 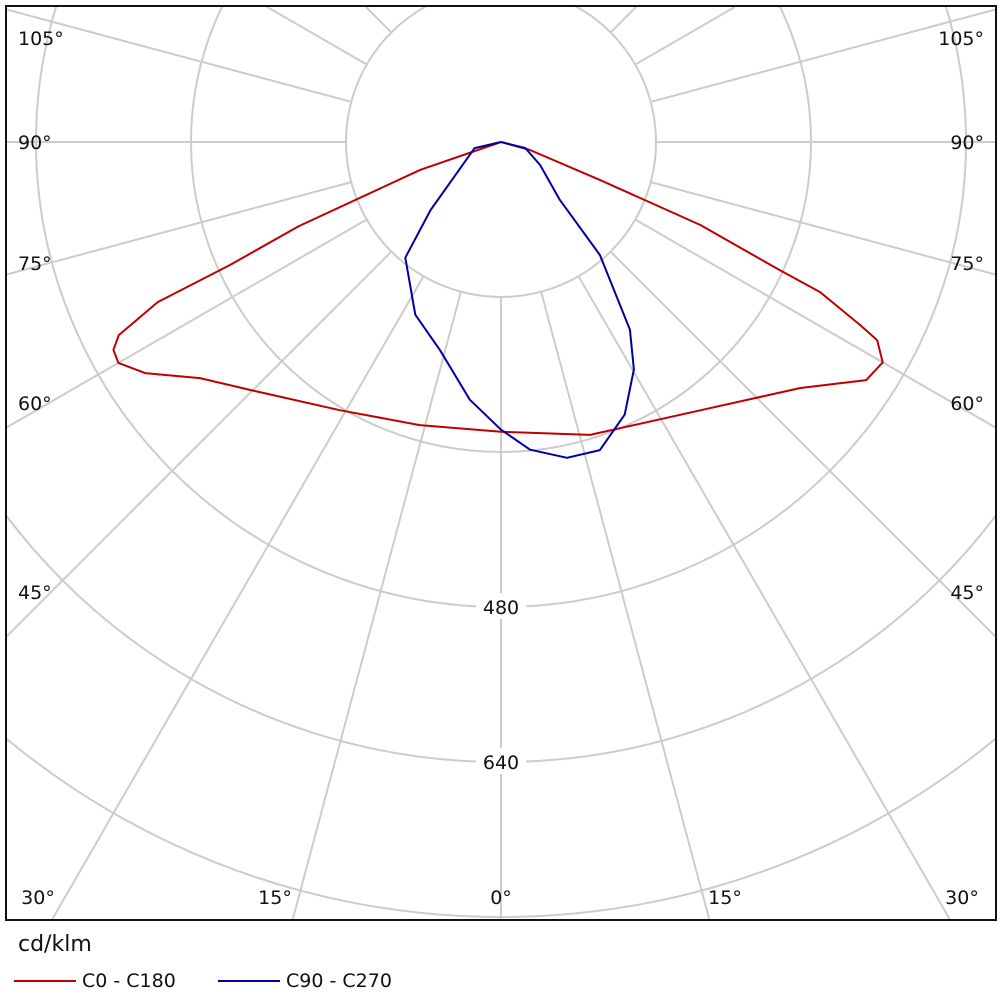 What do you see at coordinates (55, 944) in the screenshot?
I see `unit-label: cd/klm` at bounding box center [55, 944].